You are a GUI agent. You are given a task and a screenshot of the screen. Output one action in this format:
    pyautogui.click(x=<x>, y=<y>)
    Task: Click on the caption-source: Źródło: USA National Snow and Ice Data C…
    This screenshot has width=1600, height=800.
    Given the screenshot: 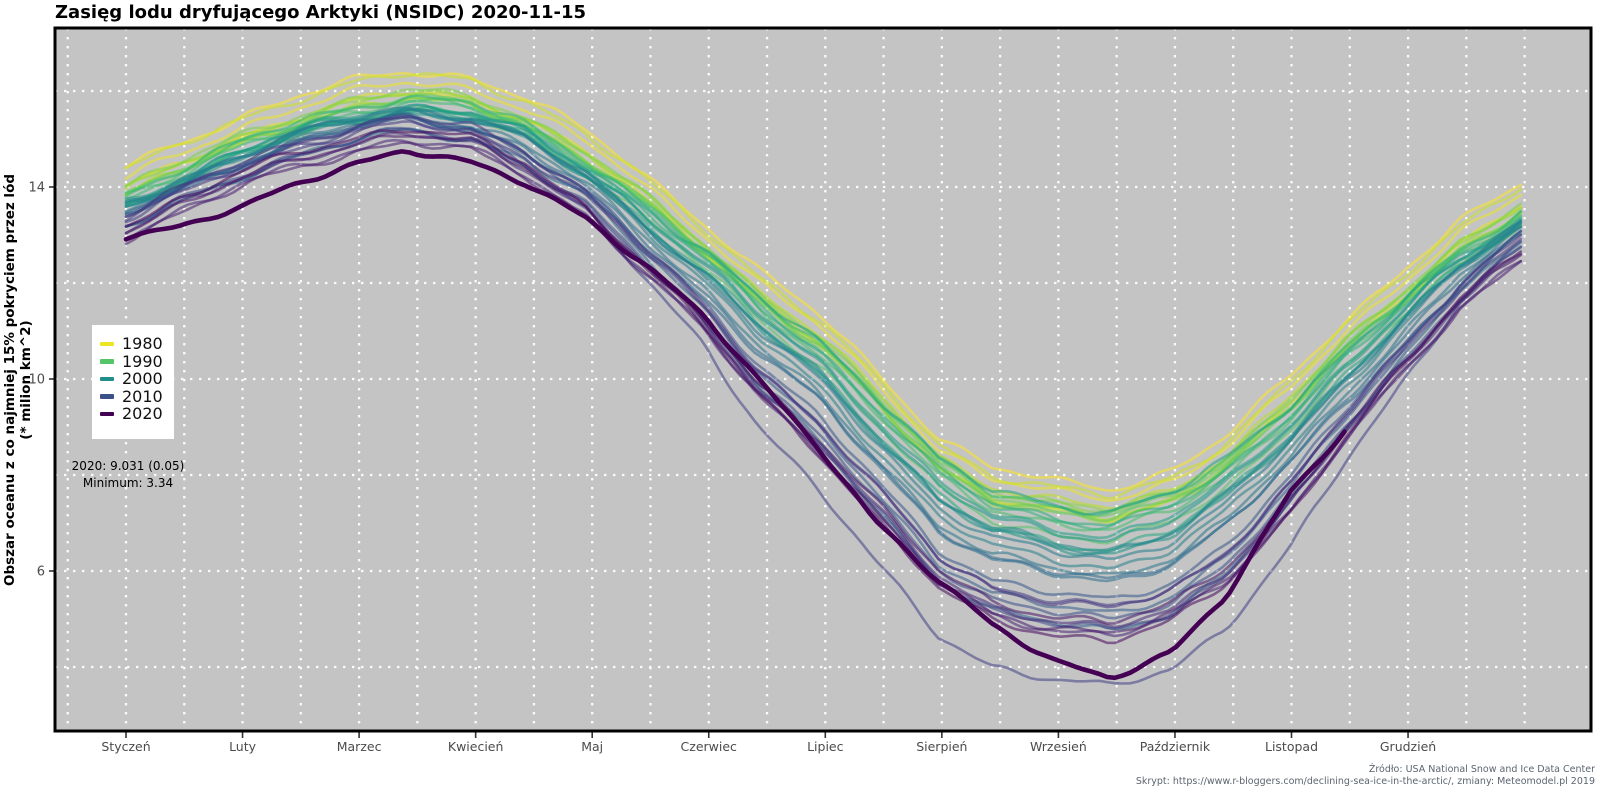 What is the action you would take?
    pyautogui.click(x=1481, y=769)
    